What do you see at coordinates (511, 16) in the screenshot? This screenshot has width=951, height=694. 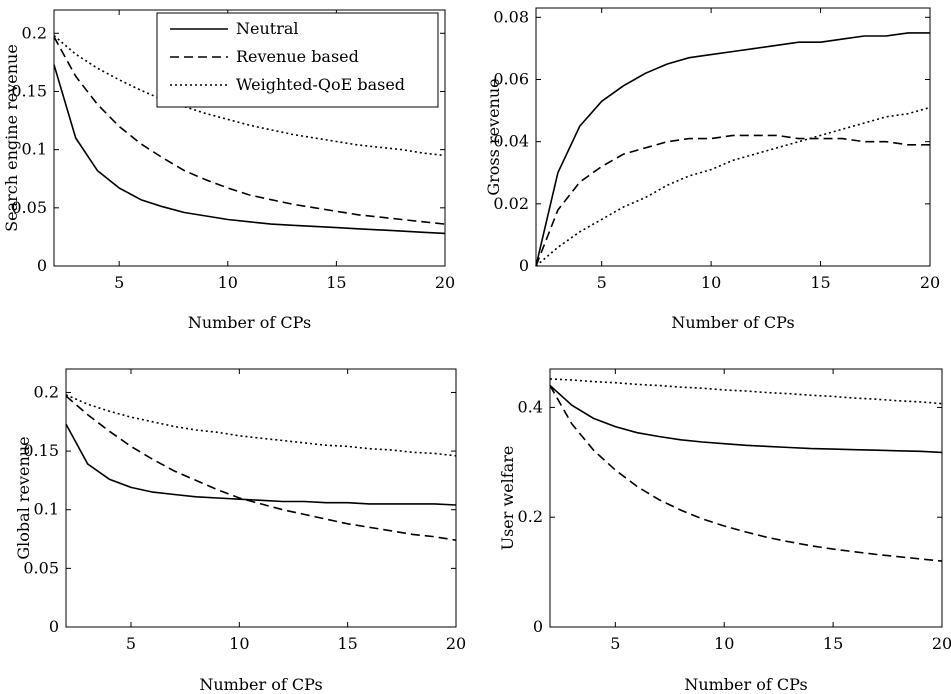 I see `y-tick-label: 0.08` at bounding box center [511, 16].